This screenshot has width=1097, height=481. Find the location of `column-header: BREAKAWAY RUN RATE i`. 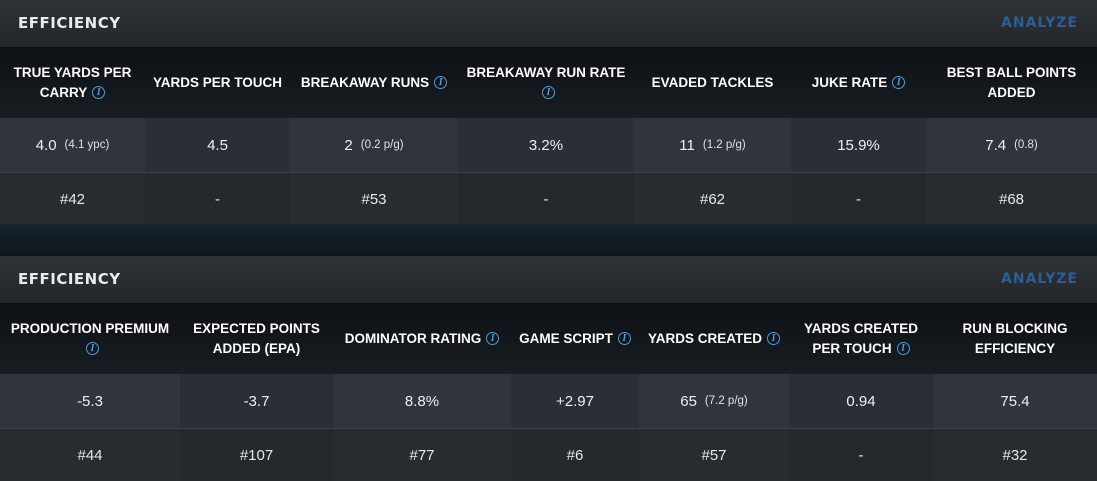

column-header: BREAKAWAY RUN RATE i is located at coordinates (546, 82).